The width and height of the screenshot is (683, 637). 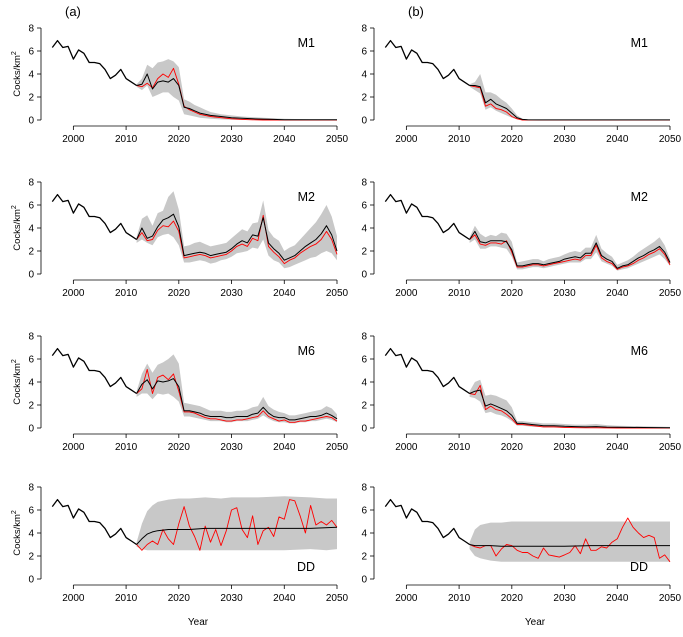 I want to click on x-axis-title-a: Year, so click(x=198, y=622).